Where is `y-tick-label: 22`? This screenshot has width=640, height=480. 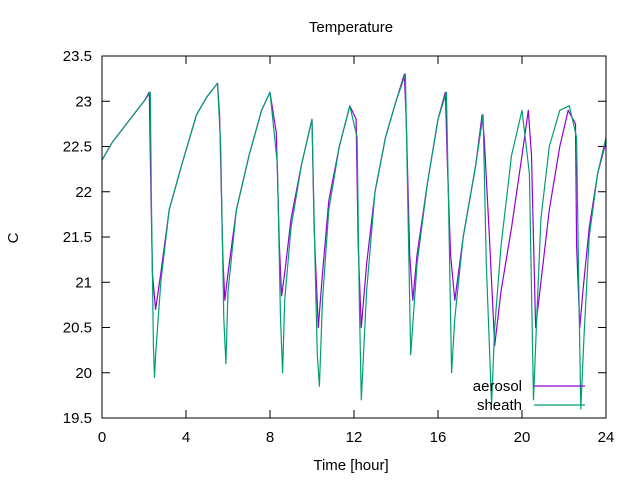
y-tick-label: 22 is located at coordinates (83, 192).